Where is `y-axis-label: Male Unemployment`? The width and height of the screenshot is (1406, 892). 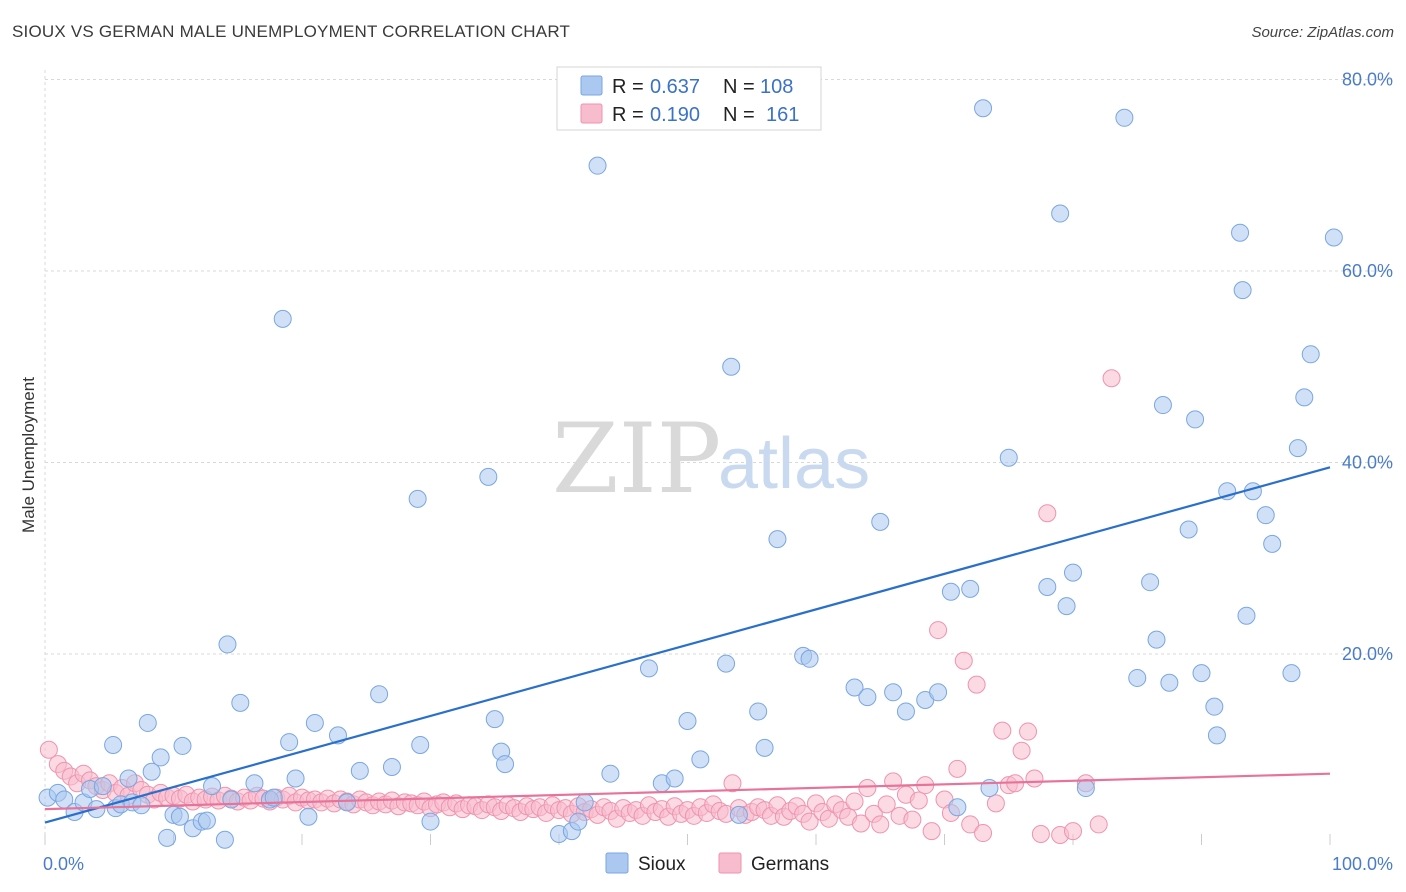
y-axis-label: Male Unemployment is located at coordinates (28, 455).